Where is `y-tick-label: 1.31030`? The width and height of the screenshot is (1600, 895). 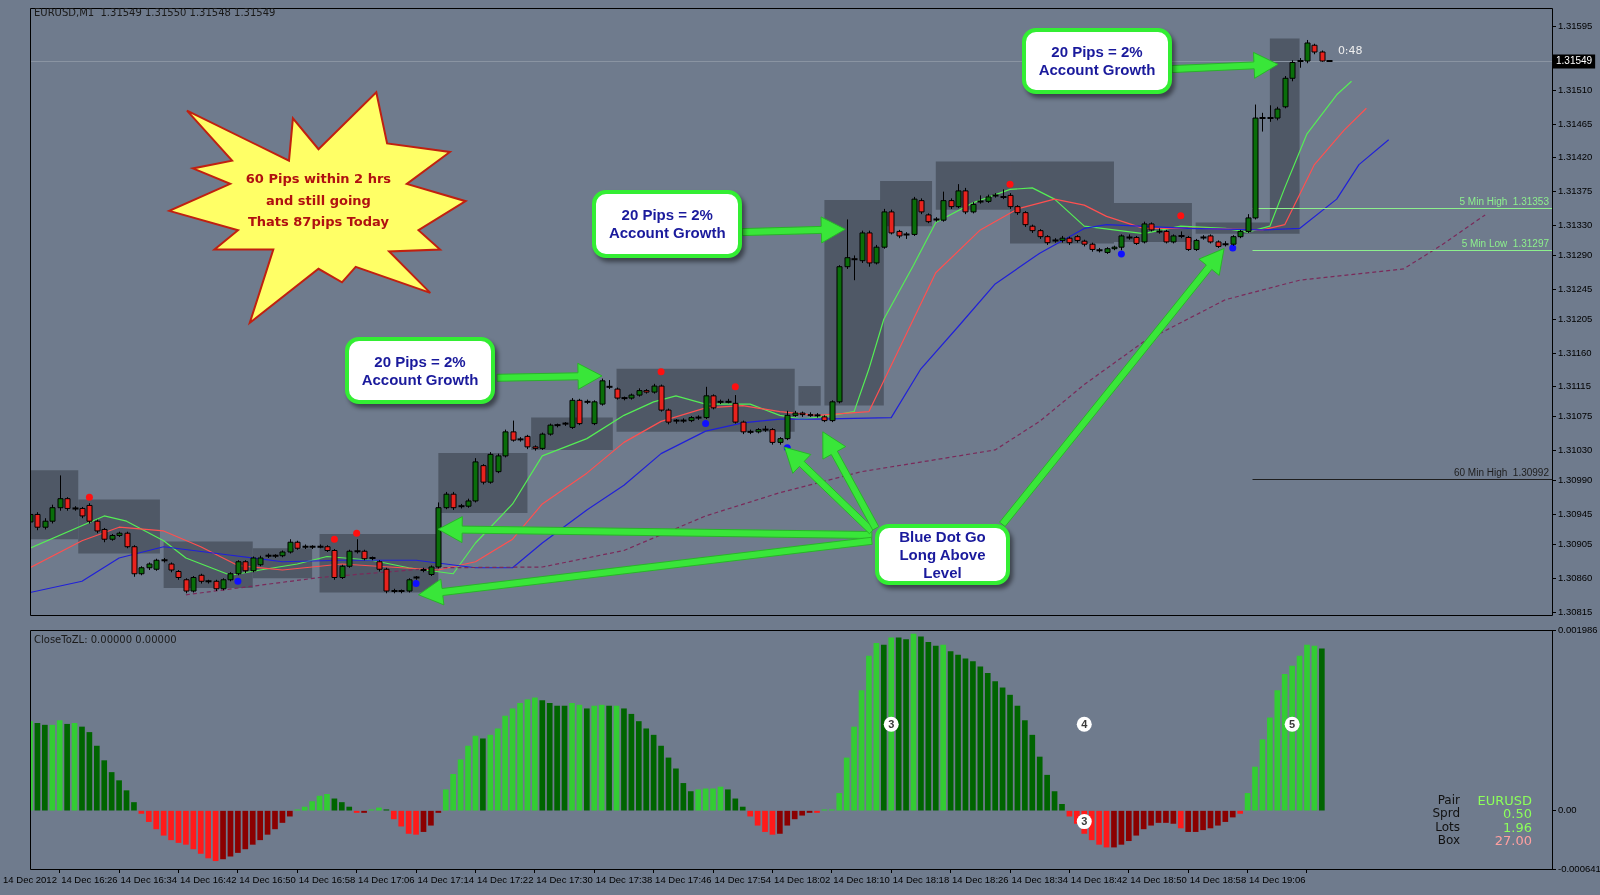 y-tick-label: 1.31030 is located at coordinates (1575, 450).